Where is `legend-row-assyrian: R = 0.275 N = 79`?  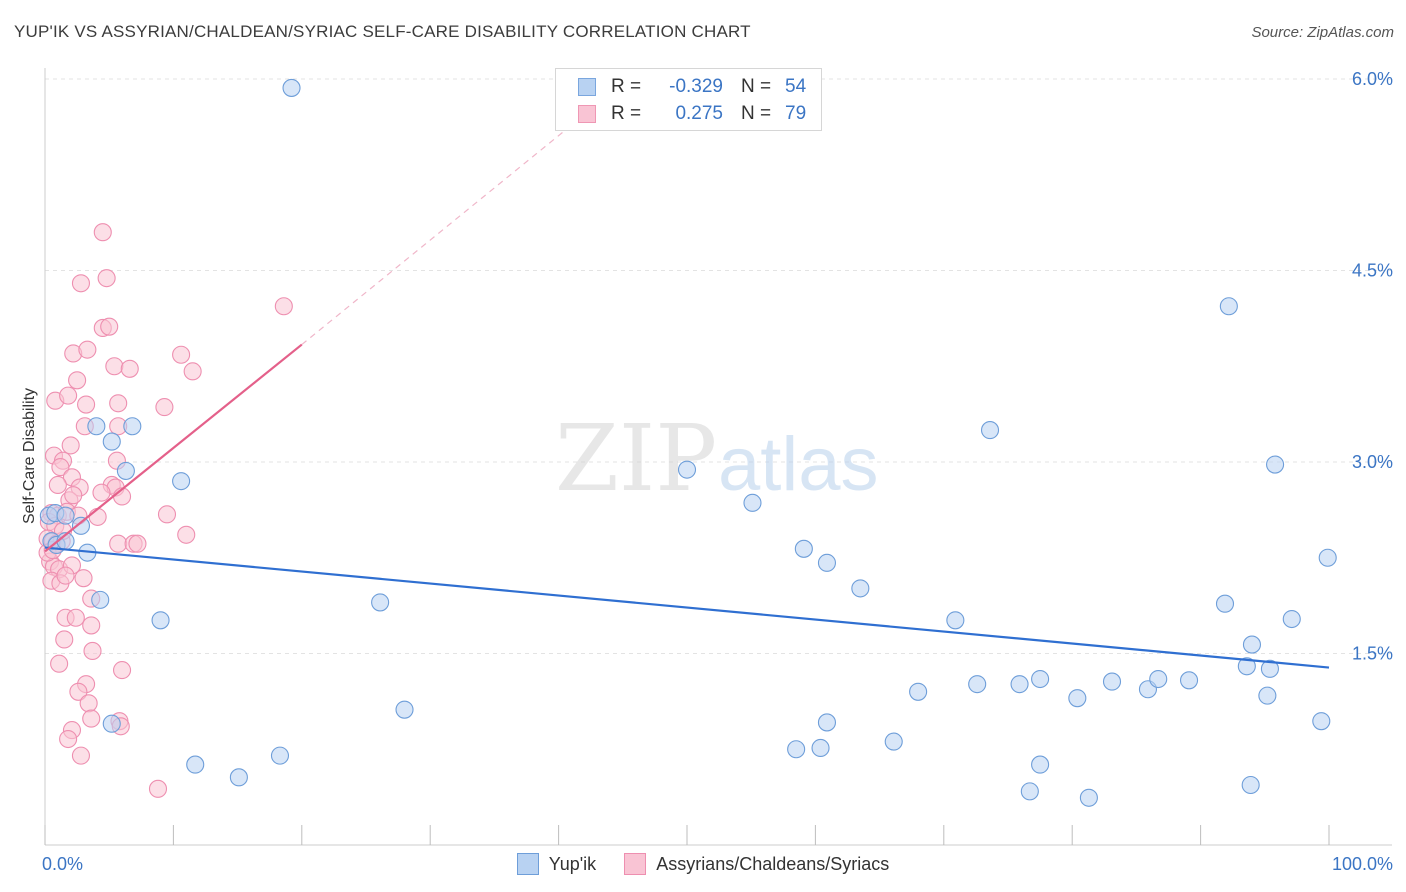 legend-row-assyrian: R = 0.275 N = 79 is located at coordinates (692, 114).